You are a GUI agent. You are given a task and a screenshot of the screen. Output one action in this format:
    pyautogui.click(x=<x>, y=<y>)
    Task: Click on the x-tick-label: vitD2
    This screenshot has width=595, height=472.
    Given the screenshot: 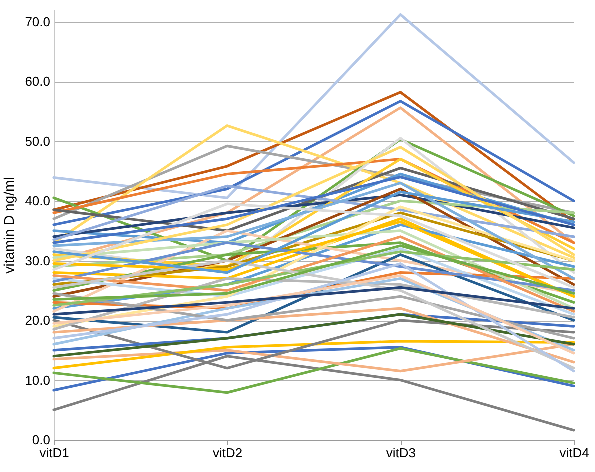 What is the action you would take?
    pyautogui.click(x=228, y=453)
    